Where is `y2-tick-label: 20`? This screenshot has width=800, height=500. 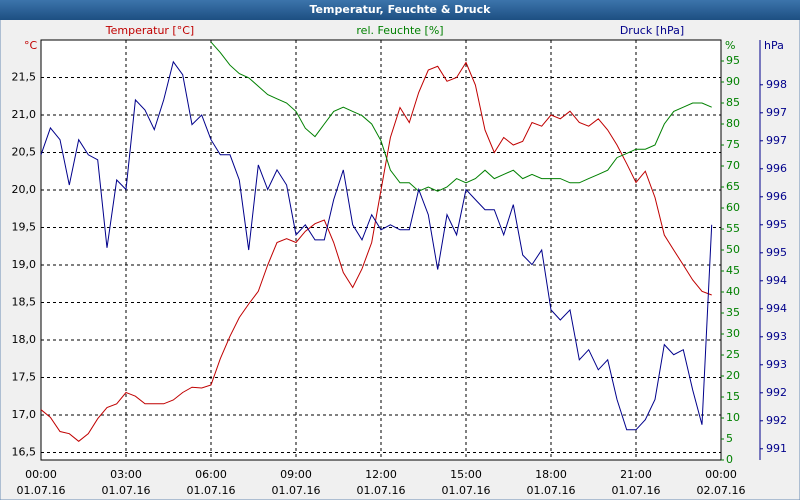 y2-tick-label: 20 is located at coordinates (733, 375).